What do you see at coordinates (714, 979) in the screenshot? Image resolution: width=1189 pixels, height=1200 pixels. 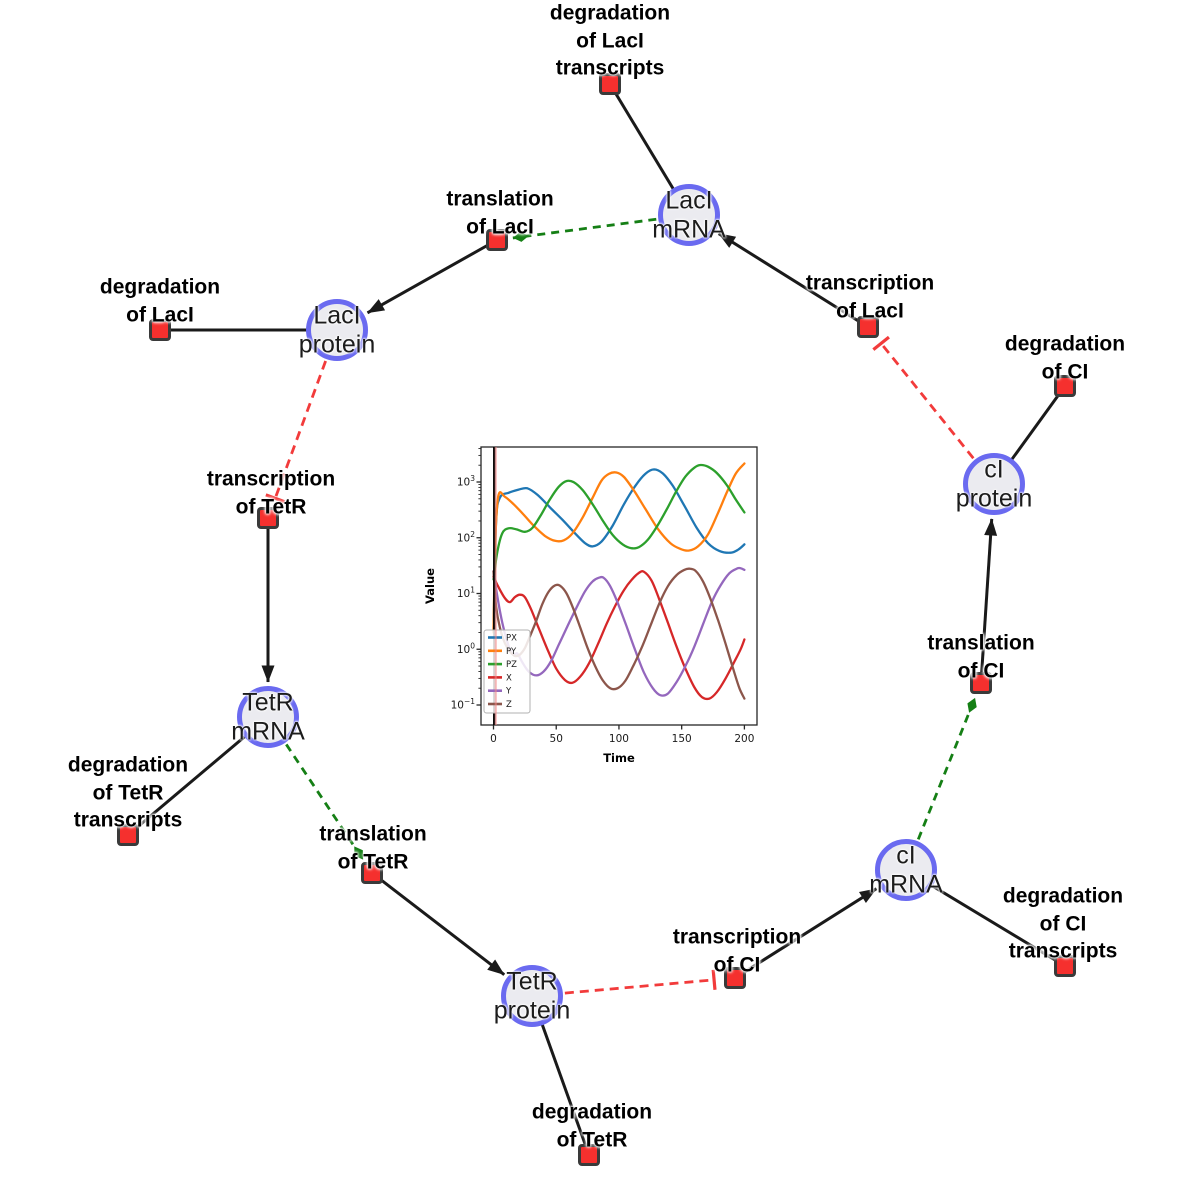 I see `inhibition-tbar-tc-ci` at bounding box center [714, 979].